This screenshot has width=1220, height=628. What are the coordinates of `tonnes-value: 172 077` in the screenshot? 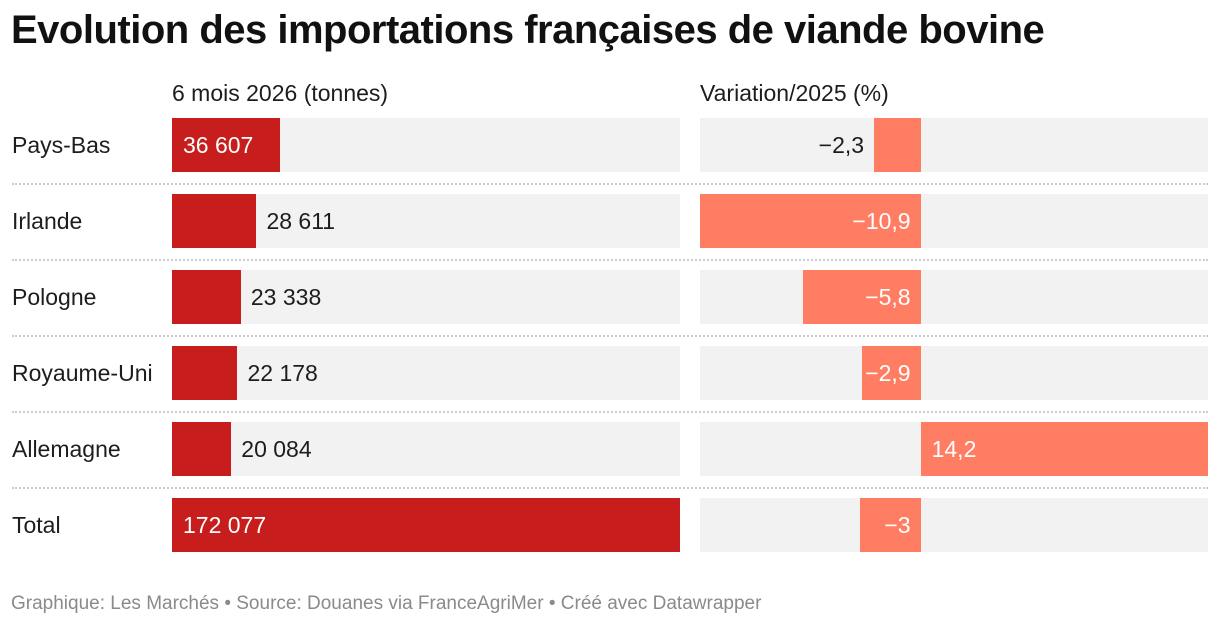 It's located at (225, 525).